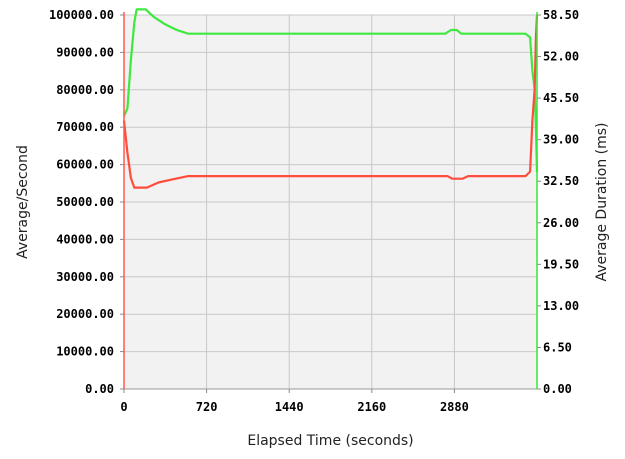 Image resolution: width=625 pixels, height=459 pixels. Describe the element at coordinates (330, 441) in the screenshot. I see `x-axis-label: Elapsed Time (seconds)` at that location.